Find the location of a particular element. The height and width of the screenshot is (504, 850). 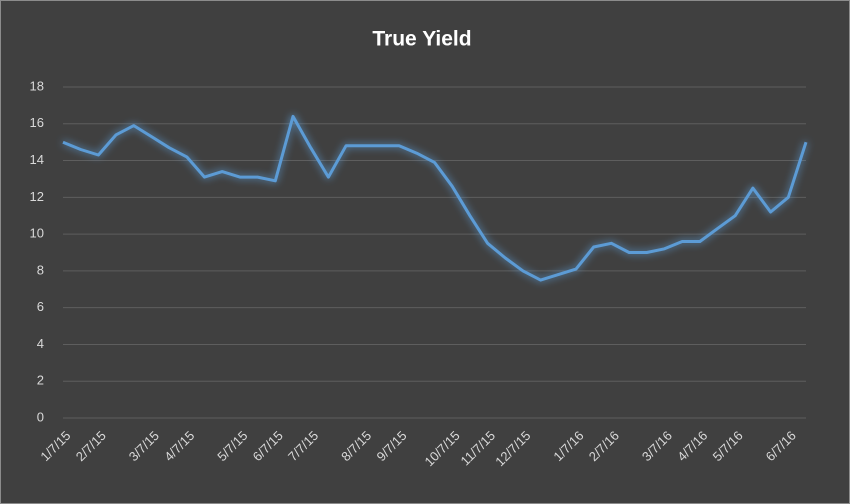

y-tick-label: 18 is located at coordinates (37, 85).